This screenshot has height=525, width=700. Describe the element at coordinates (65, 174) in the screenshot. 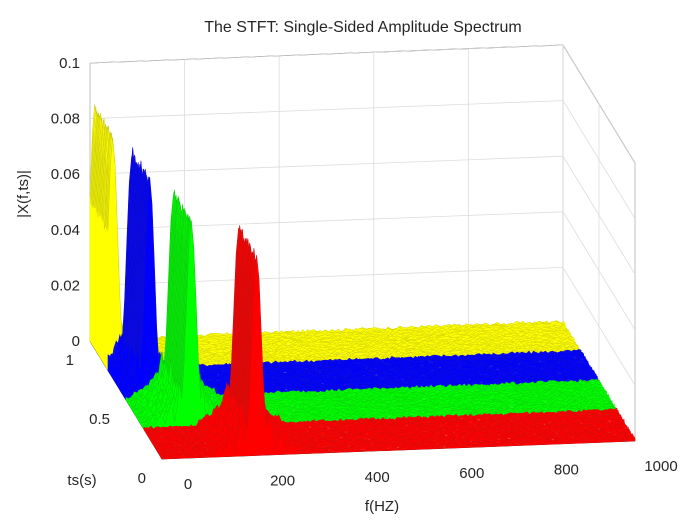

I see `z-tick-label: 0.06` at that location.